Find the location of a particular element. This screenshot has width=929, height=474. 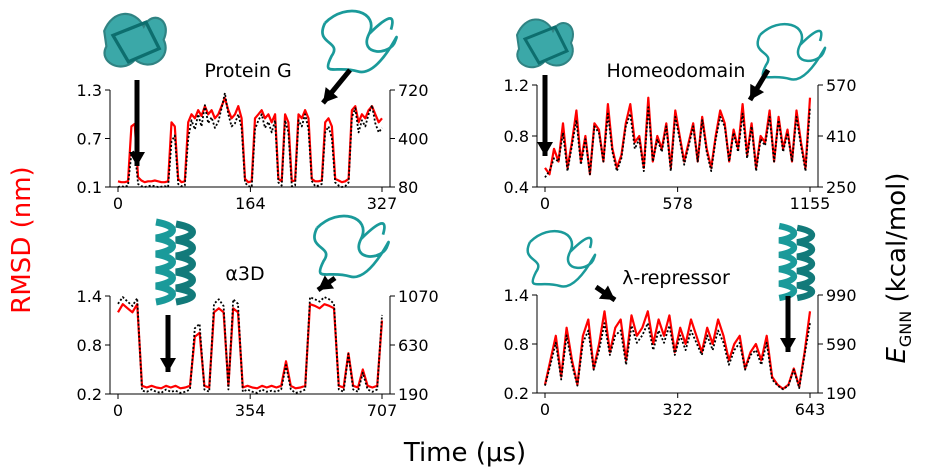

structure-lambda-folded is located at coordinates (797, 262).